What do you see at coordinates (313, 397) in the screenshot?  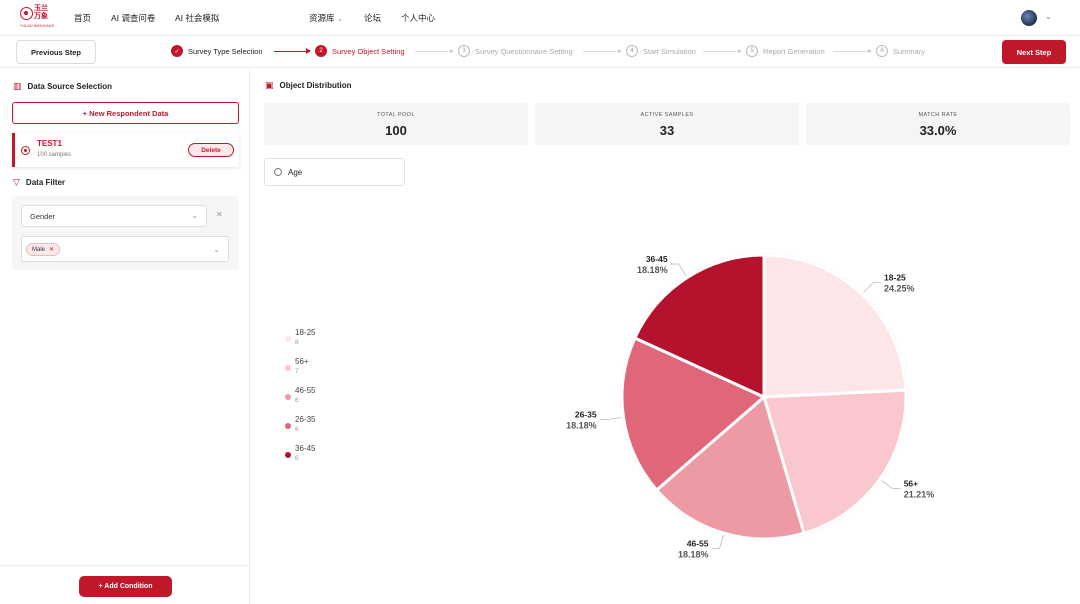 I see `legend-item: 46-55 6` at bounding box center [313, 397].